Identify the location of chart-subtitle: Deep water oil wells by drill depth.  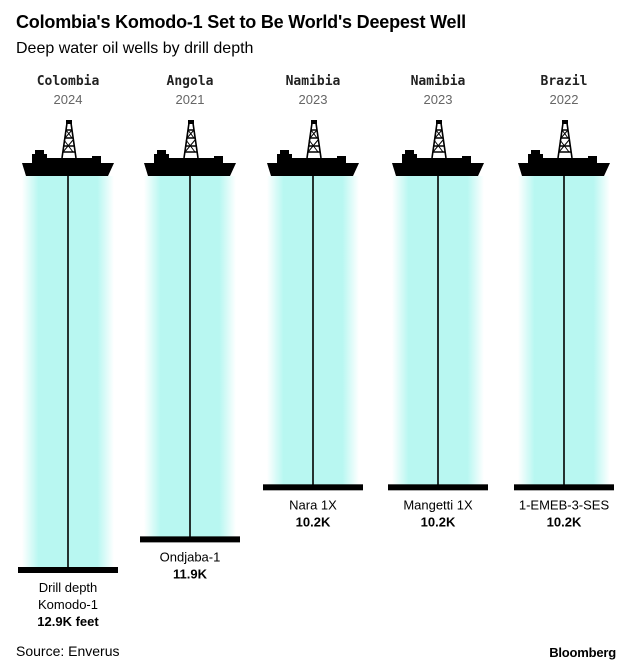
(135, 48).